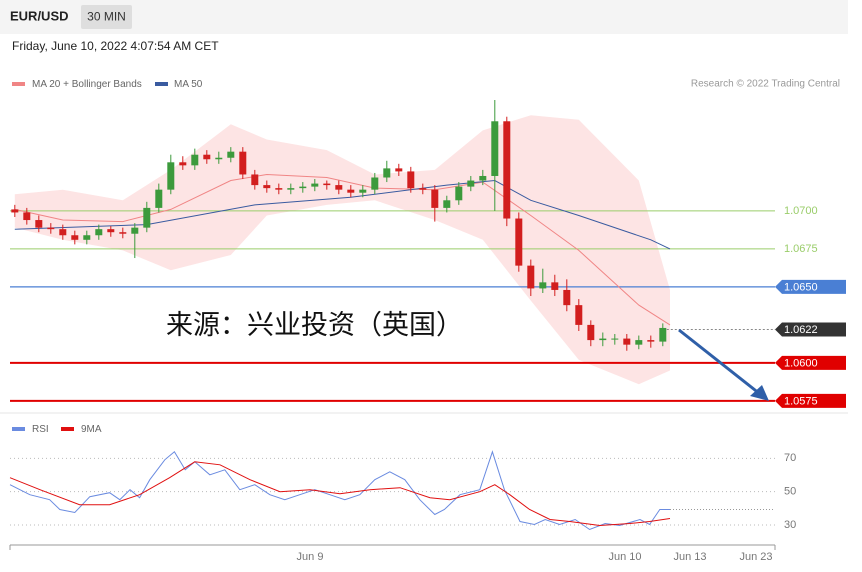 The image size is (862, 572). Describe the element at coordinates (759, 393) in the screenshot. I see `forecast-arrow-head` at that location.